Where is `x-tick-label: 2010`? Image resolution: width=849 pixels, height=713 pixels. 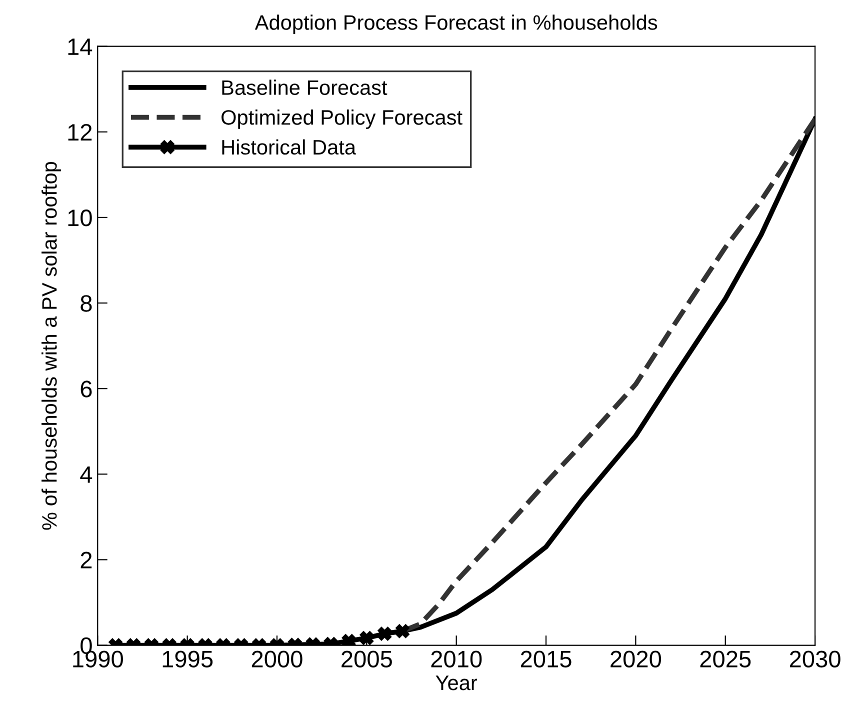 x-tick-label: 2010 is located at coordinates (456, 659).